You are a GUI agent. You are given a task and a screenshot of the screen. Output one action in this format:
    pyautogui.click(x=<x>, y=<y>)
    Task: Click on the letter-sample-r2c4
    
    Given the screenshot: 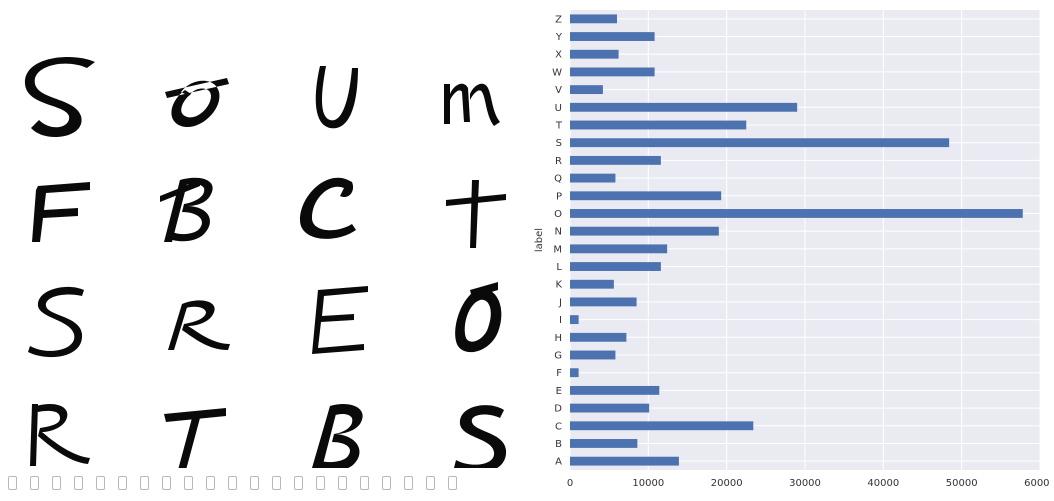 What is the action you would take?
    pyautogui.click(x=476, y=214)
    